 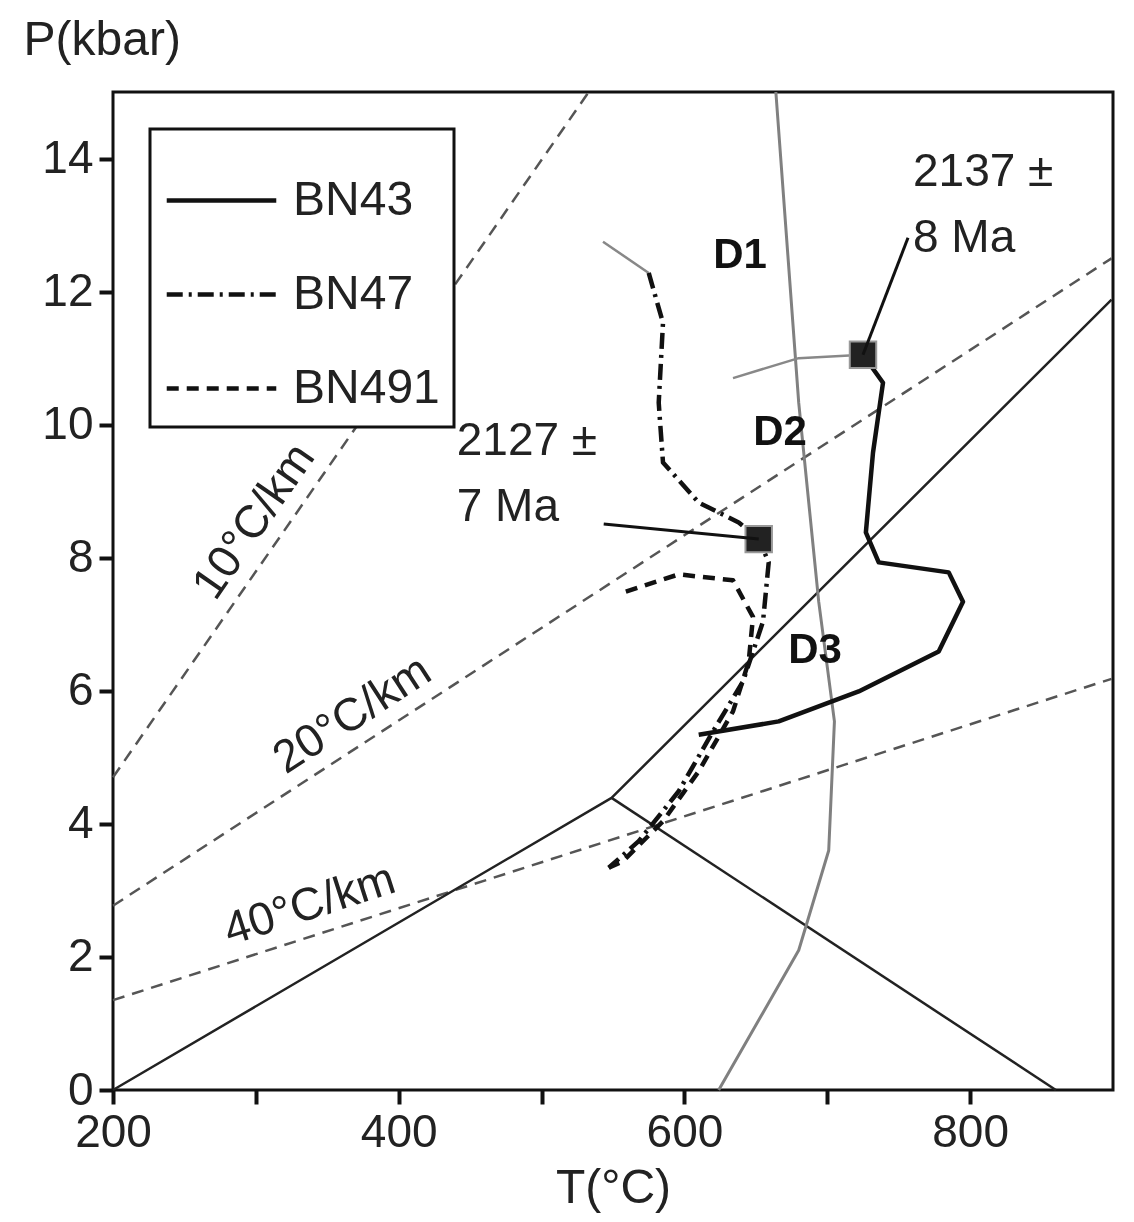 I want to click on legend-label: BN47, so click(x=353, y=292).